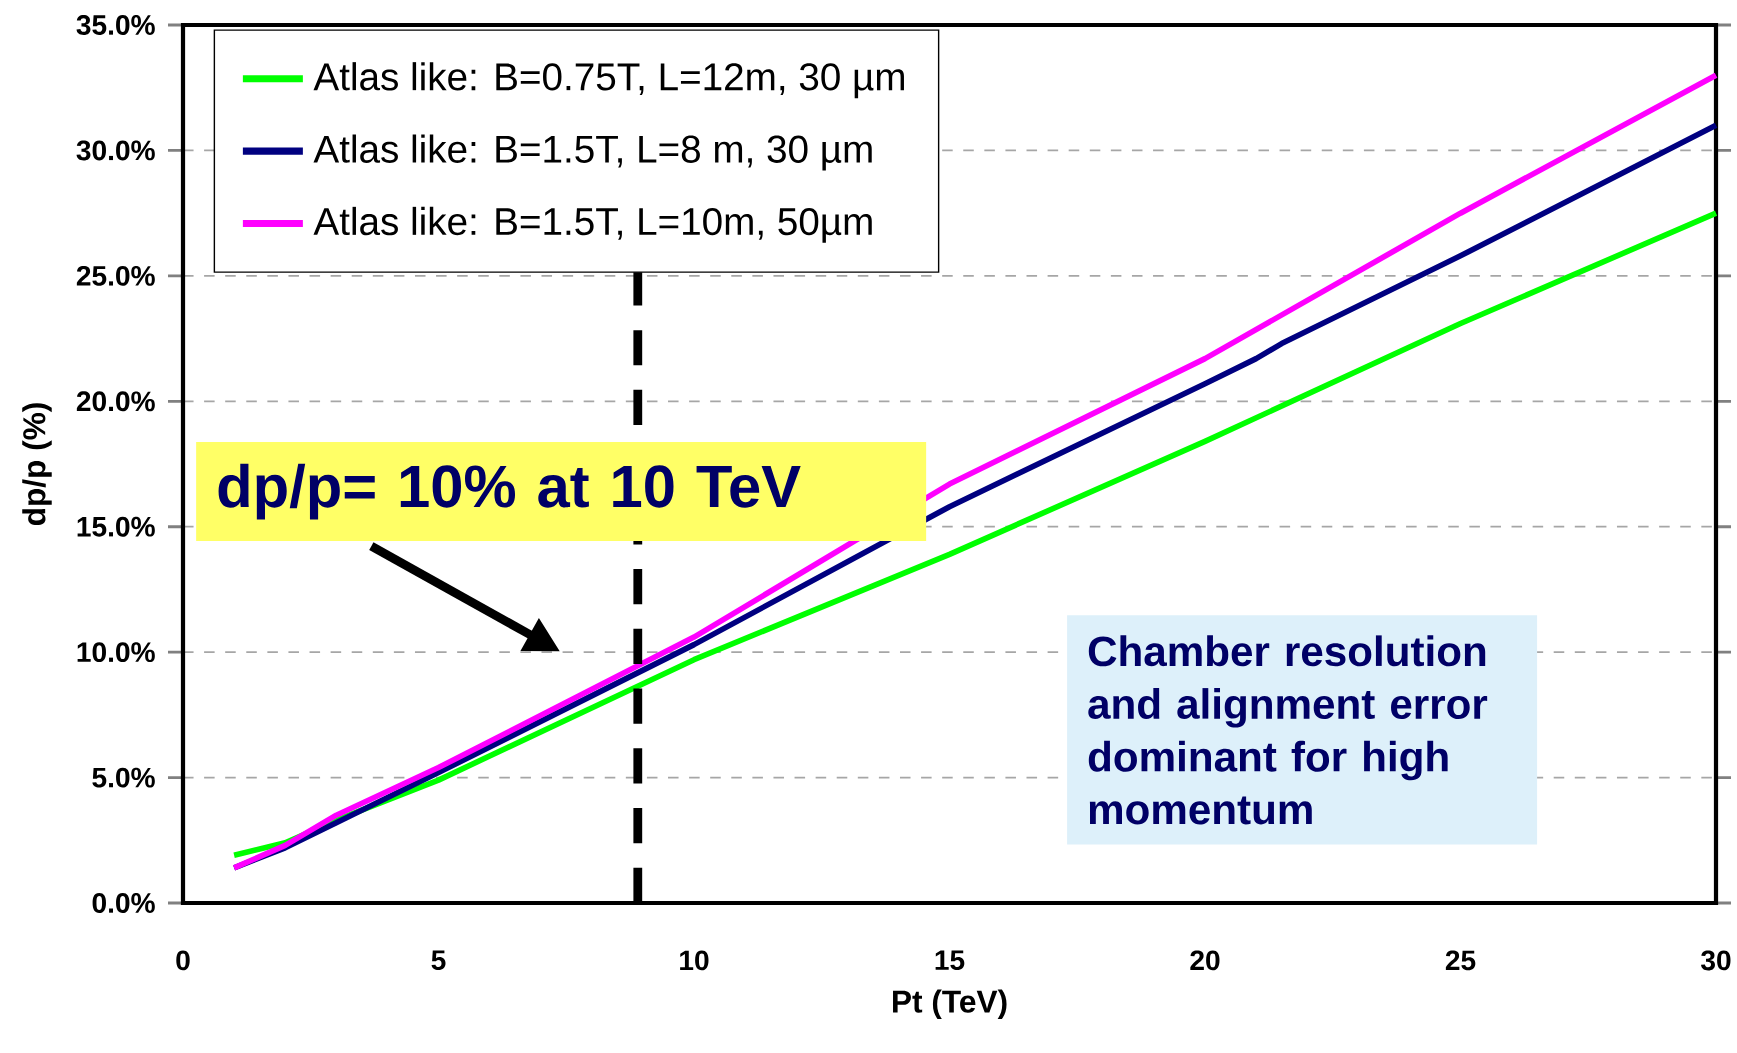 Image resolution: width=1737 pixels, height=1053 pixels. What do you see at coordinates (1716, 960) in the screenshot?
I see `x-tick-label: 30` at bounding box center [1716, 960].